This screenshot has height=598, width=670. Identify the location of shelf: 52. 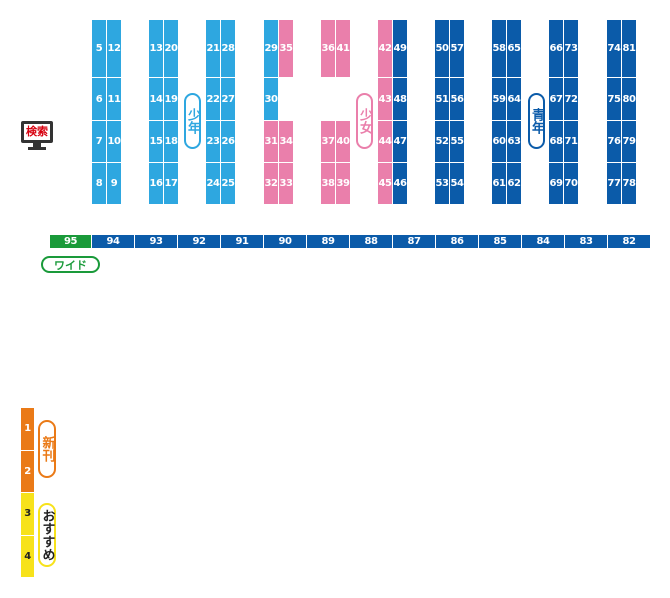
(442, 141).